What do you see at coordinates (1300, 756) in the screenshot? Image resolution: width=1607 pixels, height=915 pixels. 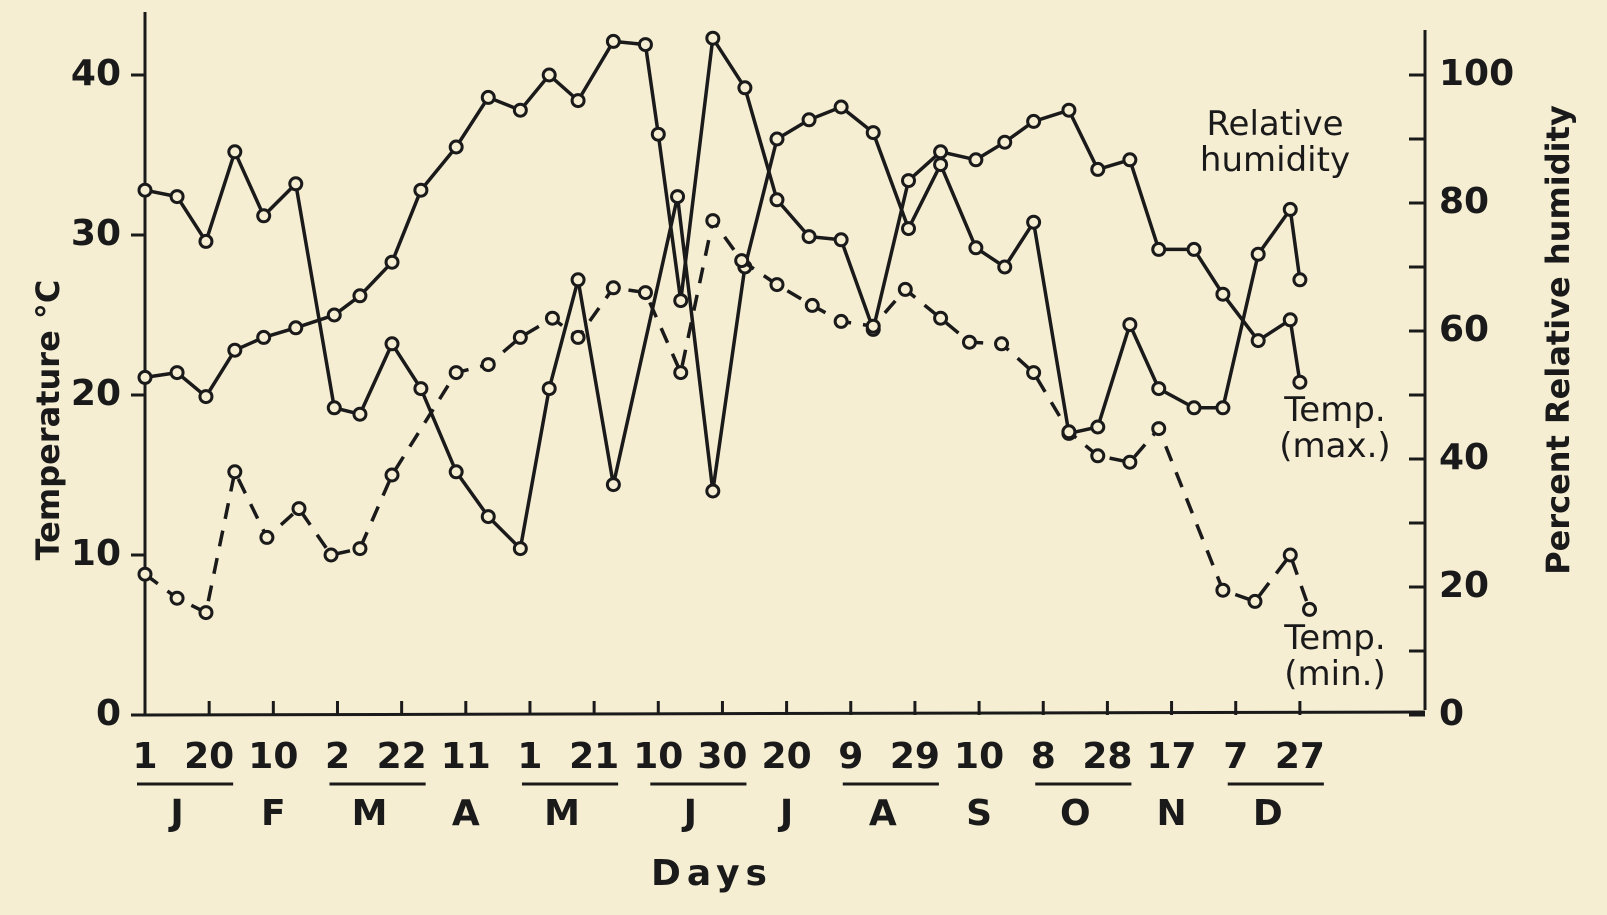 I see `x-tick-label: 27` at bounding box center [1300, 756].